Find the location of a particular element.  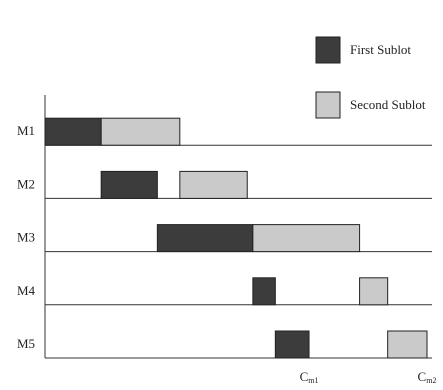

machine-label: M2 is located at coordinates (26, 183).